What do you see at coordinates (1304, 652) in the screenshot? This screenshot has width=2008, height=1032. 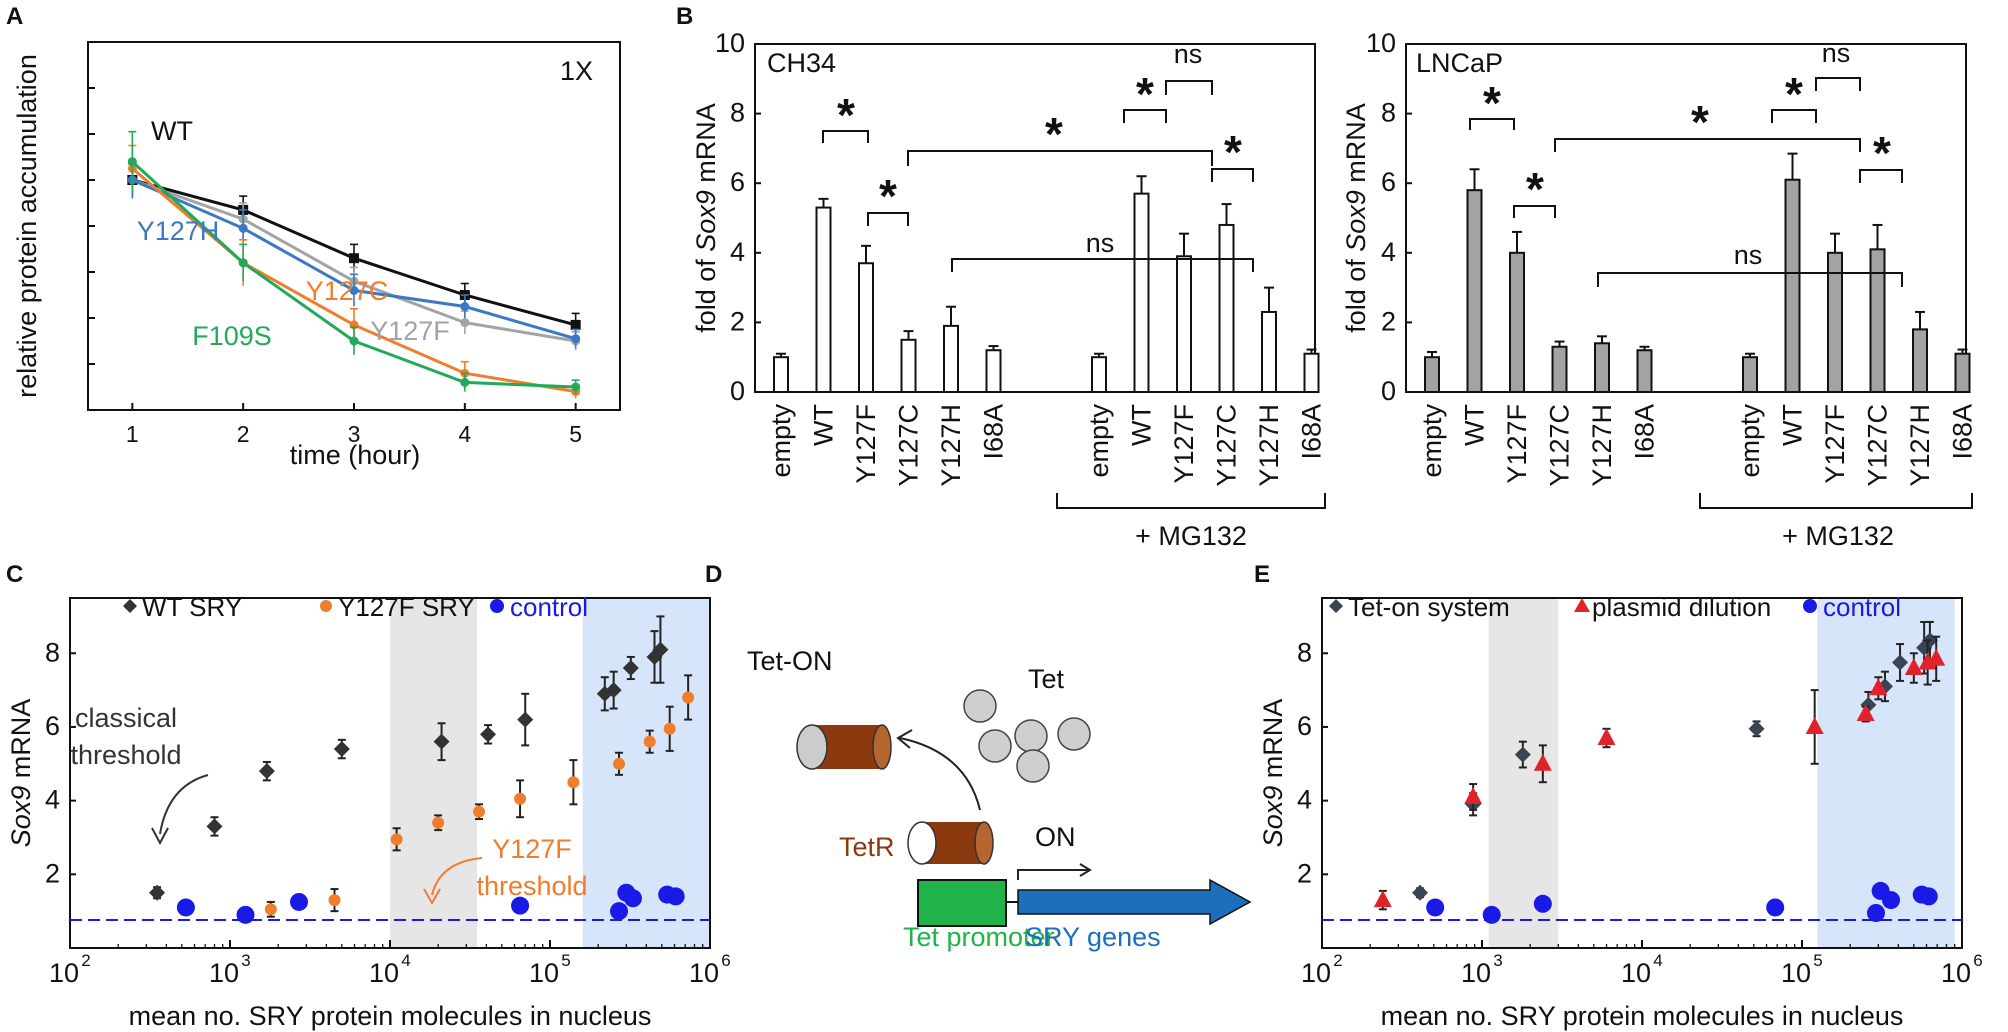 I see `y-tick-label: 8` at bounding box center [1304, 652].